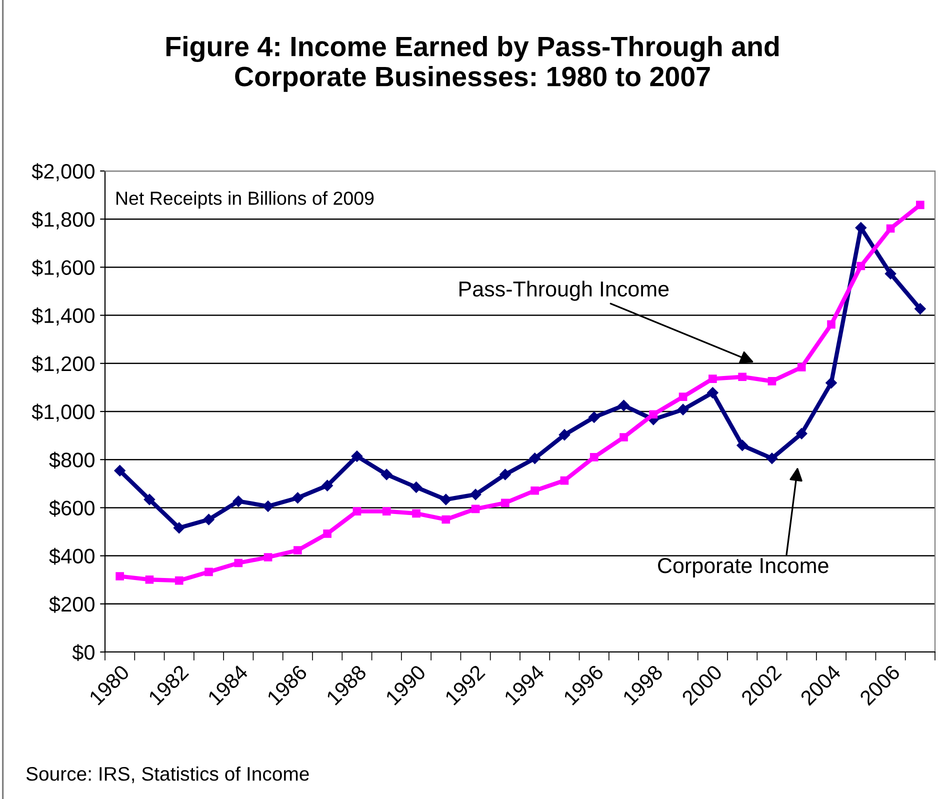  Describe the element at coordinates (63, 172) in the screenshot. I see `y-tick-label: $2,000` at that location.